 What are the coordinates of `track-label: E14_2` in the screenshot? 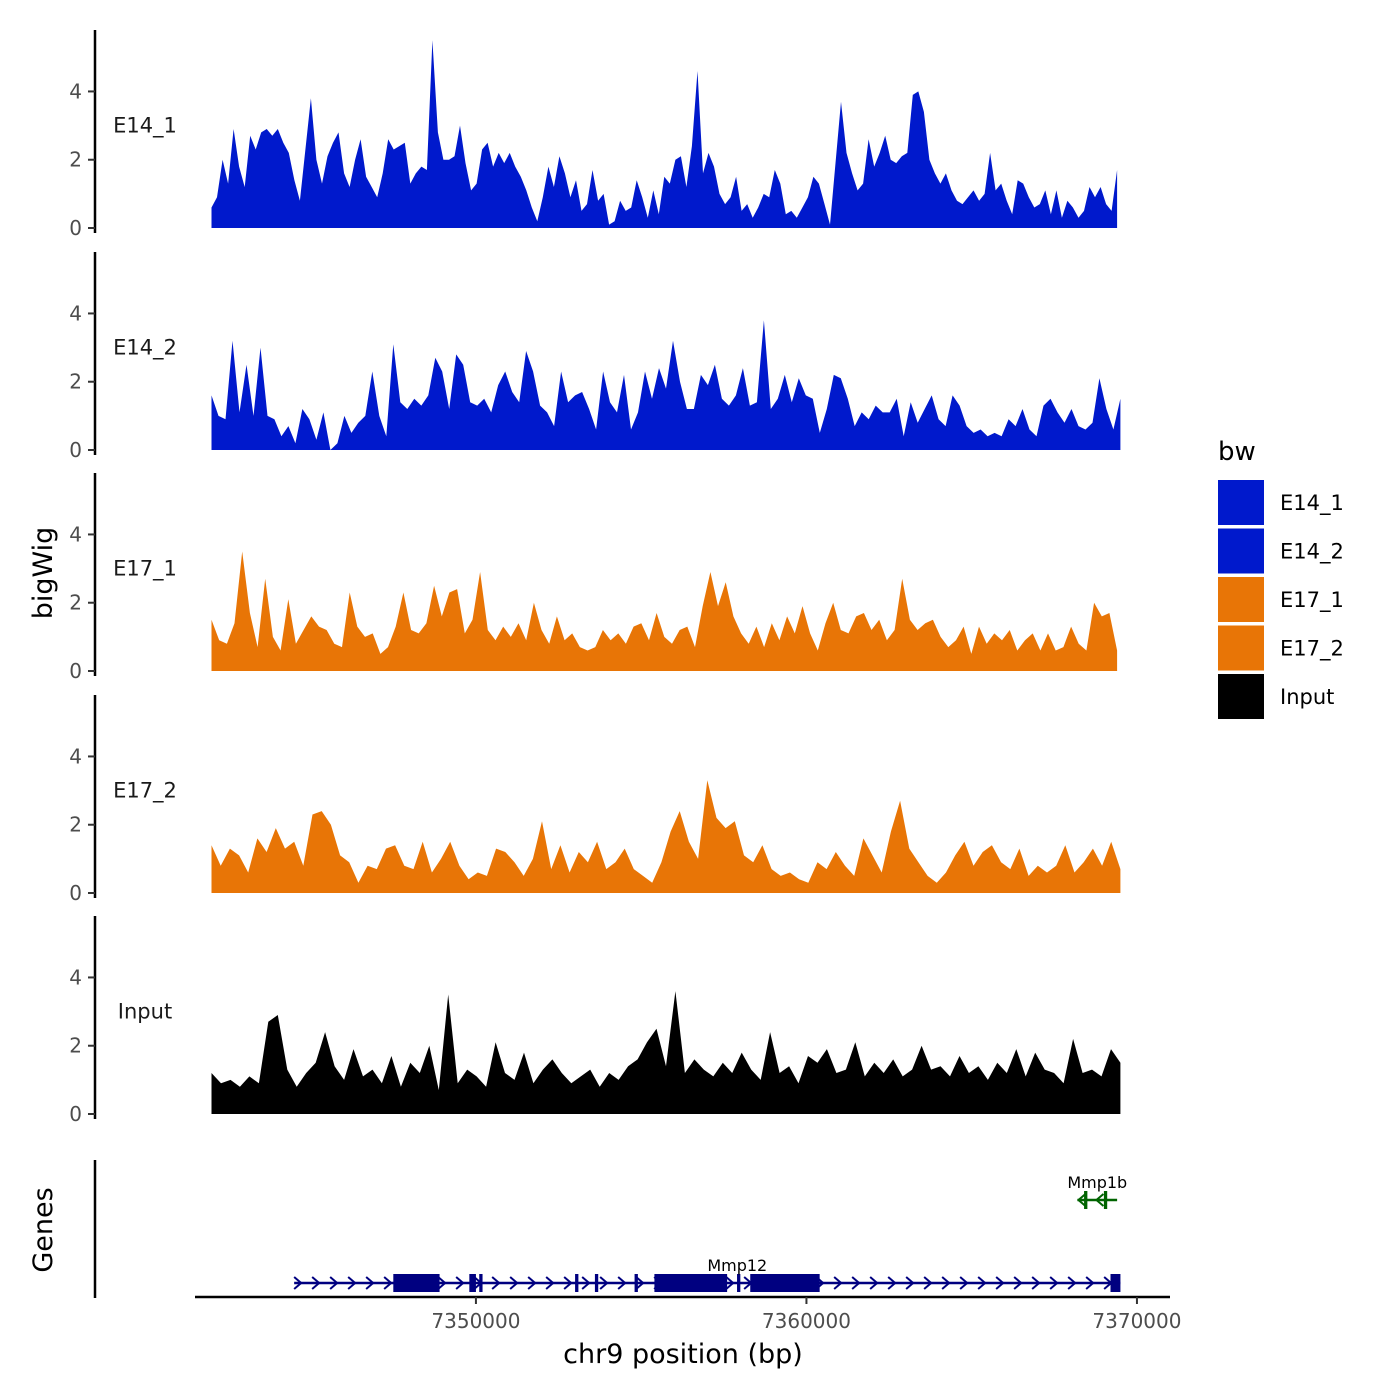 It's located at (145, 347).